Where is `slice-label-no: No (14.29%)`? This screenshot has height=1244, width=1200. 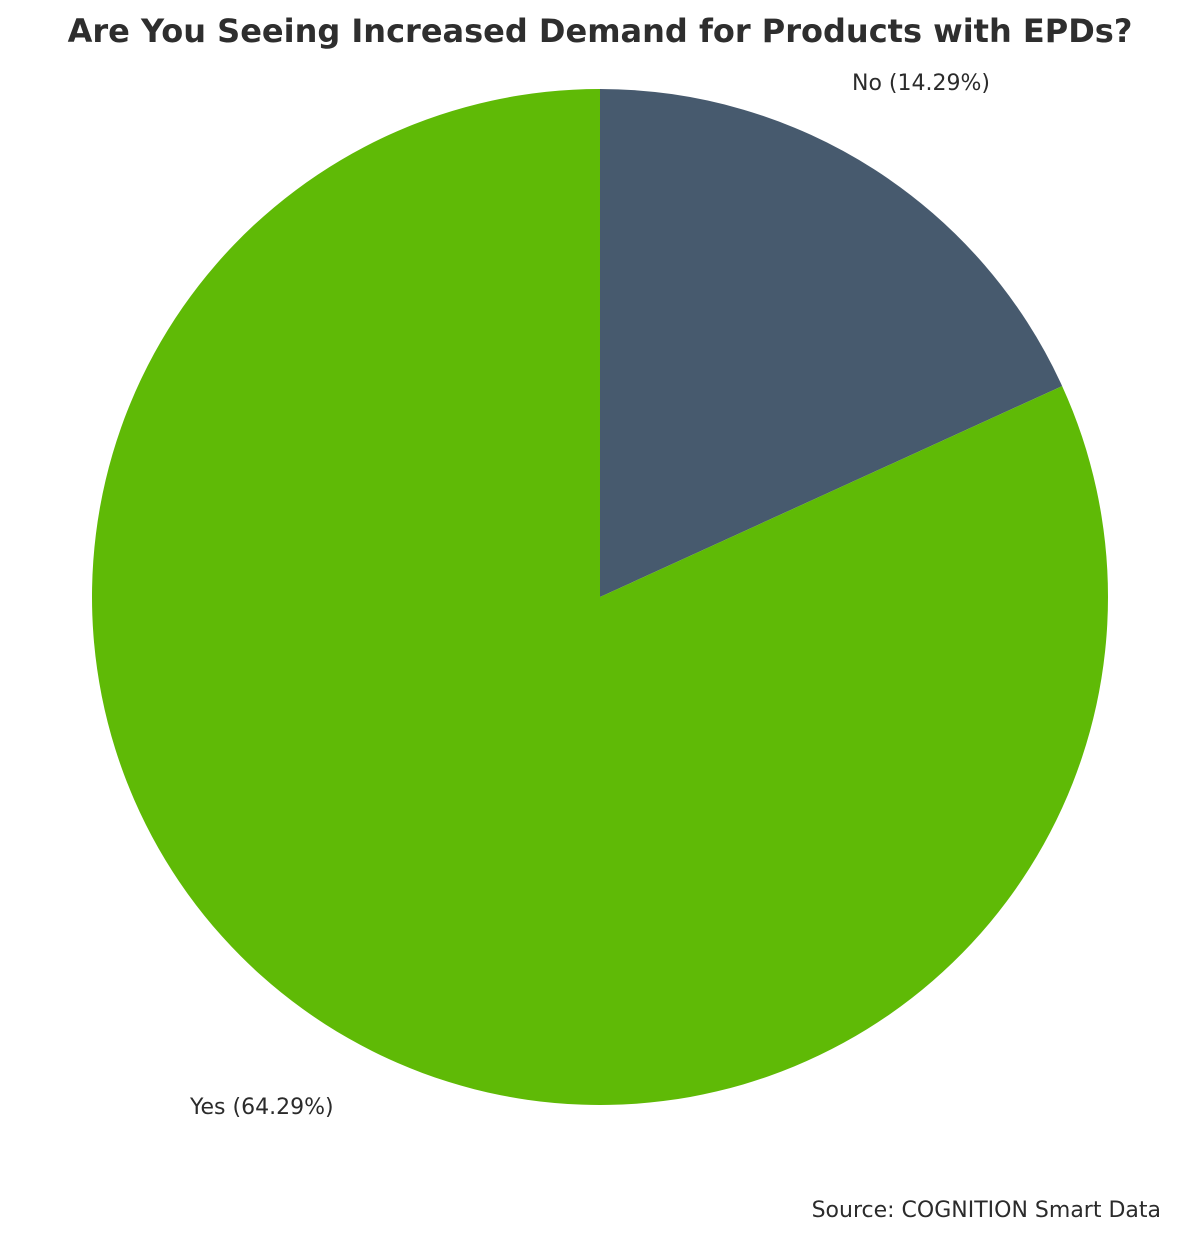 slice-label-no: No (14.29%) is located at coordinates (921, 83).